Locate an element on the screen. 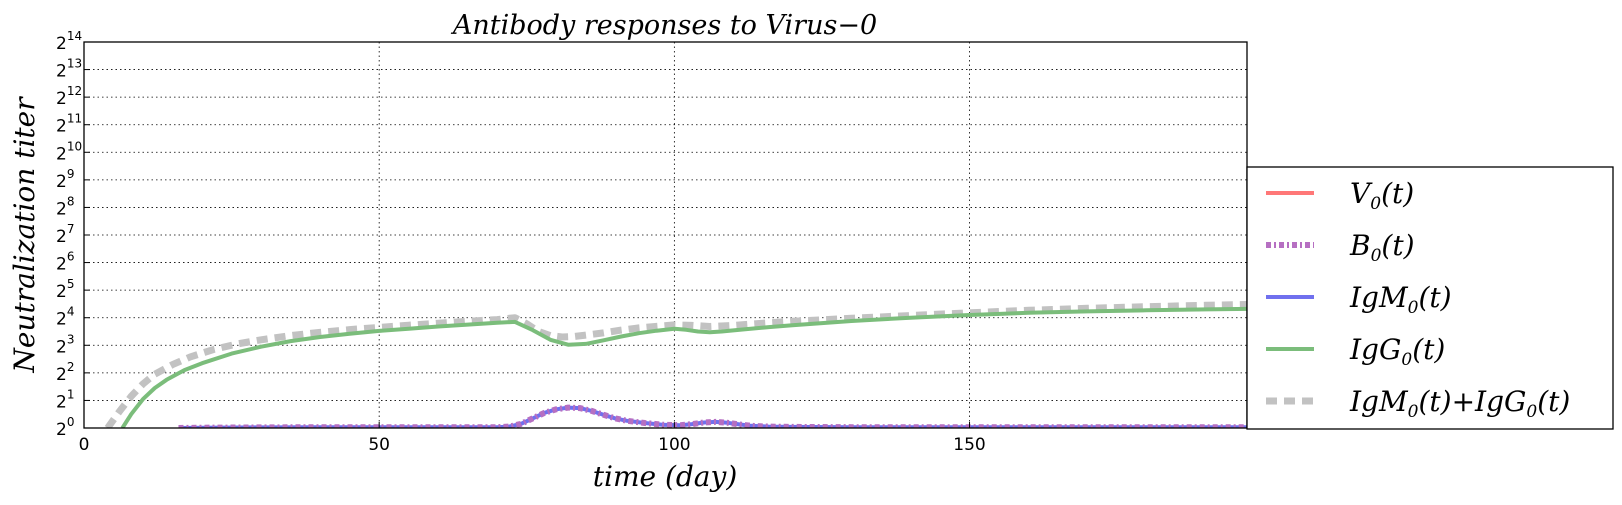 The image size is (1622, 505). y-tick-label: 214 is located at coordinates (69, 41).